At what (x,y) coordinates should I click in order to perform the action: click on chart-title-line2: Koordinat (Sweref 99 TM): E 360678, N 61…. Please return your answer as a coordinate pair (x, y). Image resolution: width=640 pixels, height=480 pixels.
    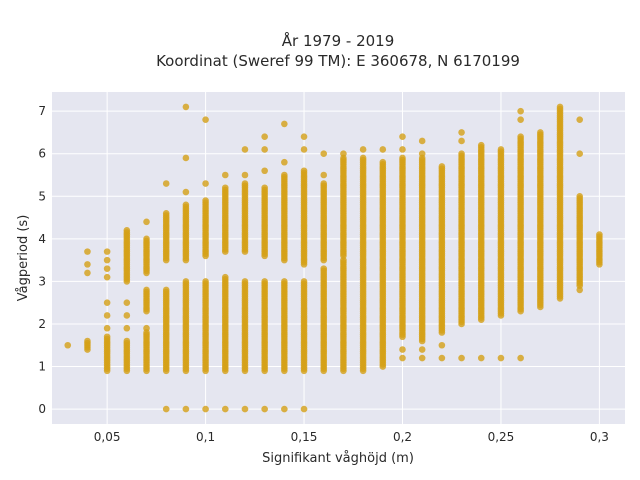
    Looking at the image, I should click on (338, 61).